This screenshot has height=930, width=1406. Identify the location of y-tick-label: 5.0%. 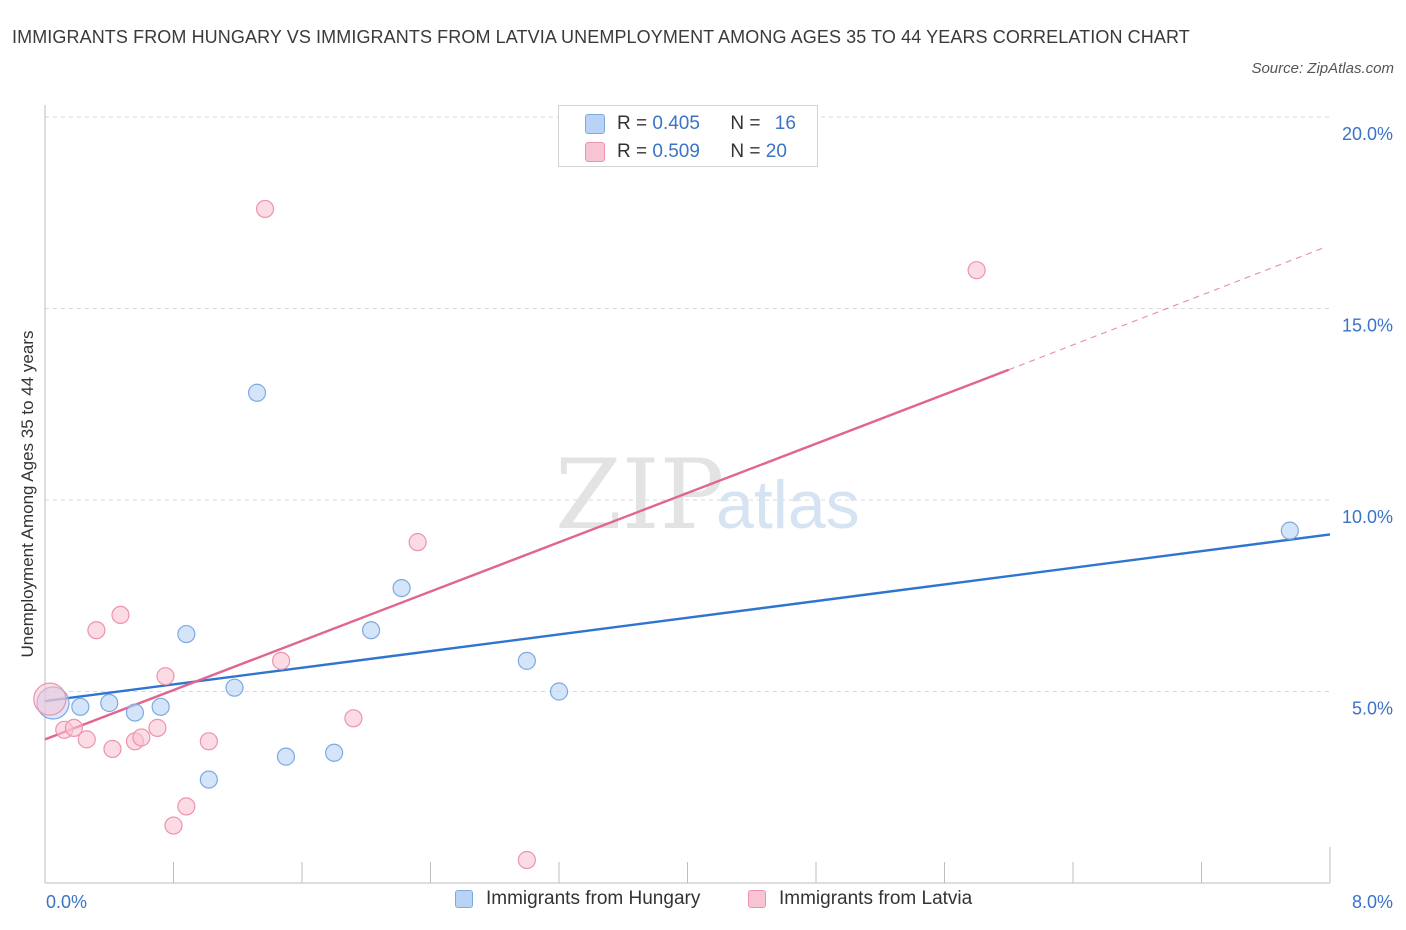
(1372, 709).